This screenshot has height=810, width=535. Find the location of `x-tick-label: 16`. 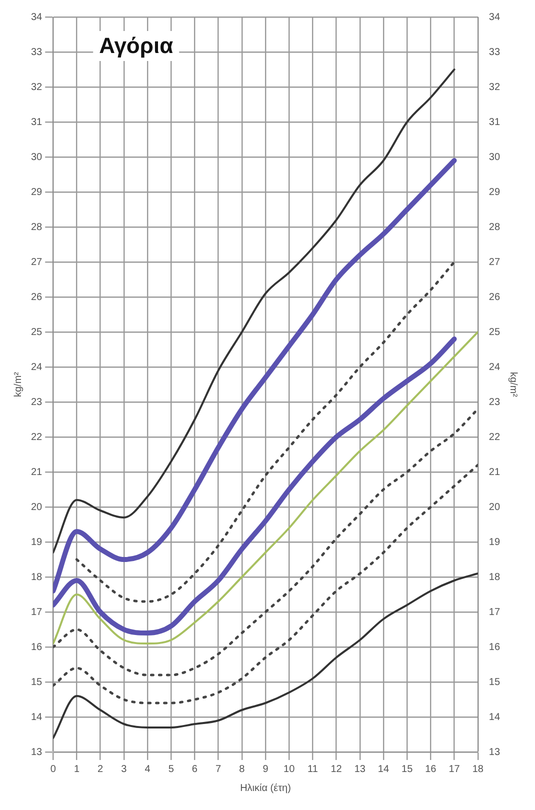

x-tick-label: 16 is located at coordinates (431, 769).